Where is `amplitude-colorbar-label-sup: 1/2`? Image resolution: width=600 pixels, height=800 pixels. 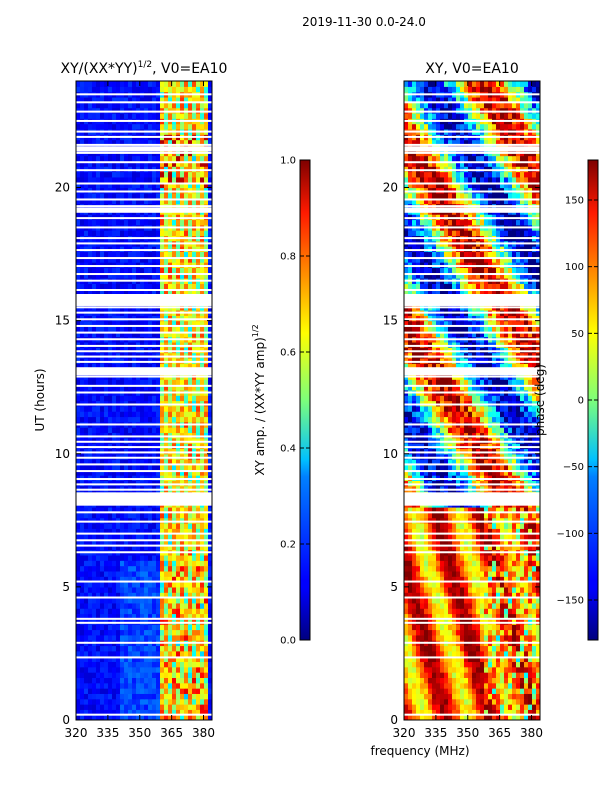 amplitude-colorbar-label-sup: 1/2 is located at coordinates (255, 330).